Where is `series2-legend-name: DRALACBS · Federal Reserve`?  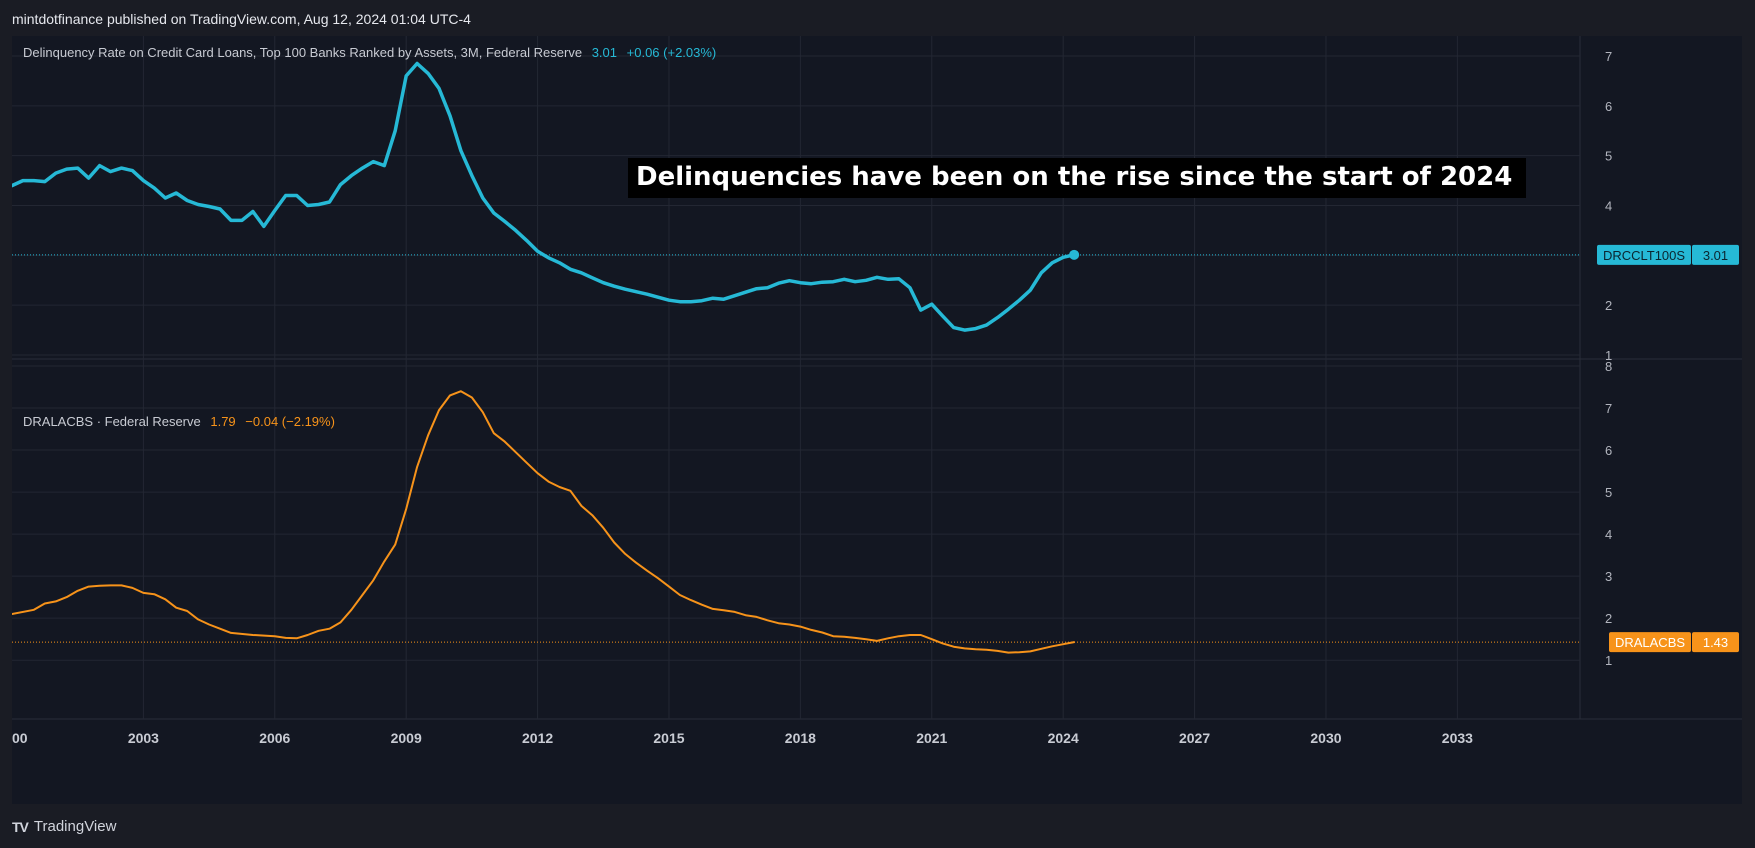 series2-legend-name: DRALACBS · Federal Reserve is located at coordinates (112, 421).